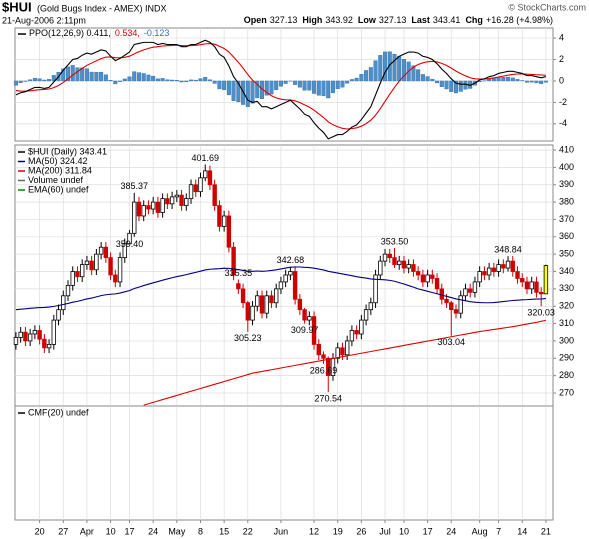 The image size is (589, 539). I want to click on price-annotation: 401.69, so click(205, 158).